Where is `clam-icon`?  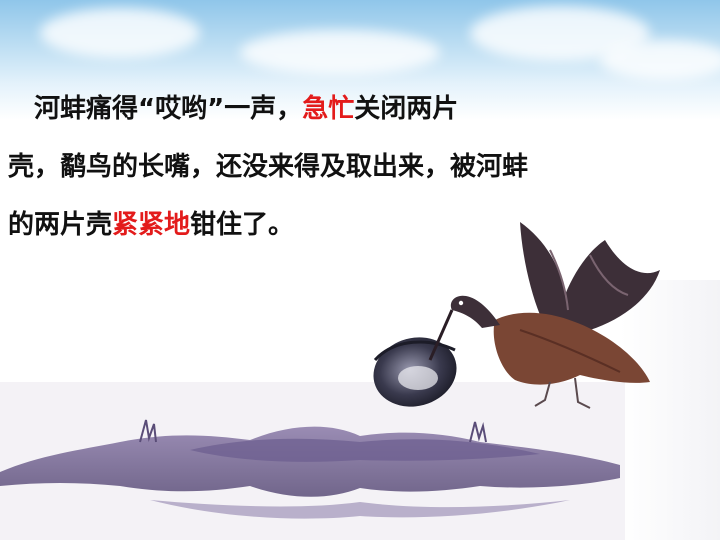
clam-icon is located at coordinates (415, 372).